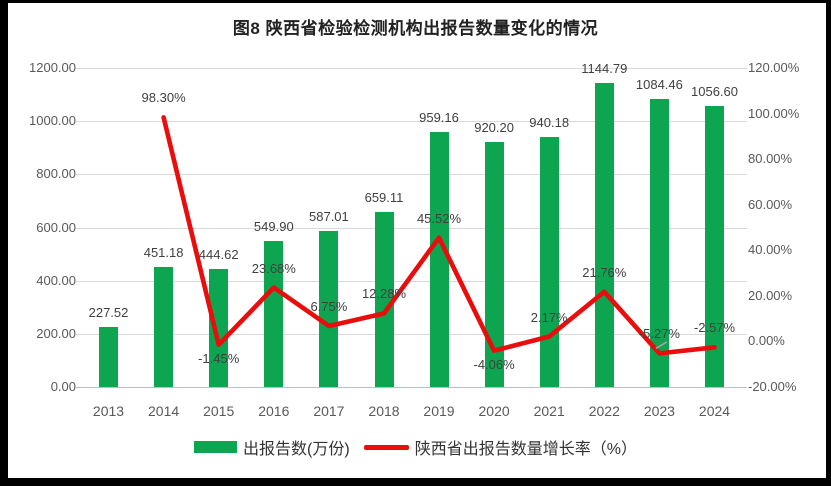 This screenshot has width=831, height=486. Describe the element at coordinates (714, 328) in the screenshot. I see `line-value-label: -2.57%` at that location.